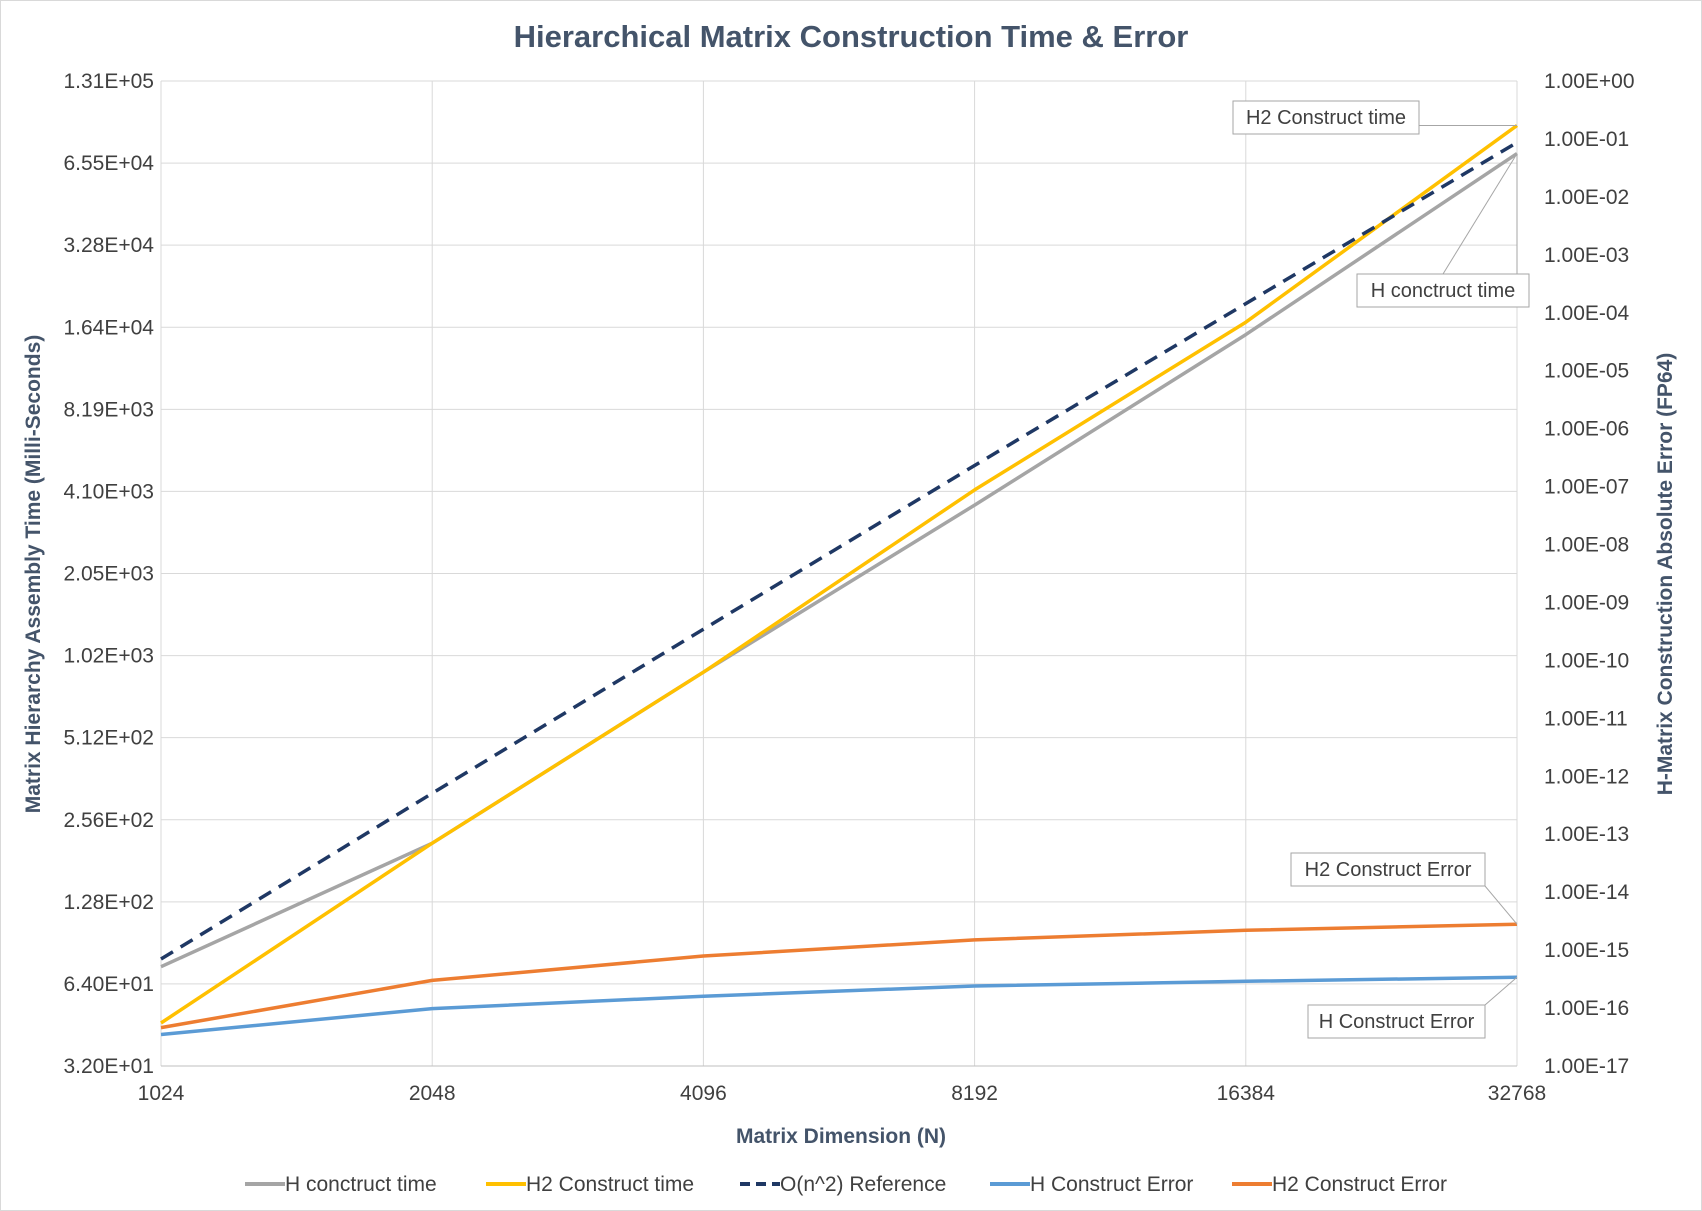 The height and width of the screenshot is (1211, 1702). What do you see at coordinates (108, 820) in the screenshot?
I see `y-tick-label: 2.56E+02` at bounding box center [108, 820].